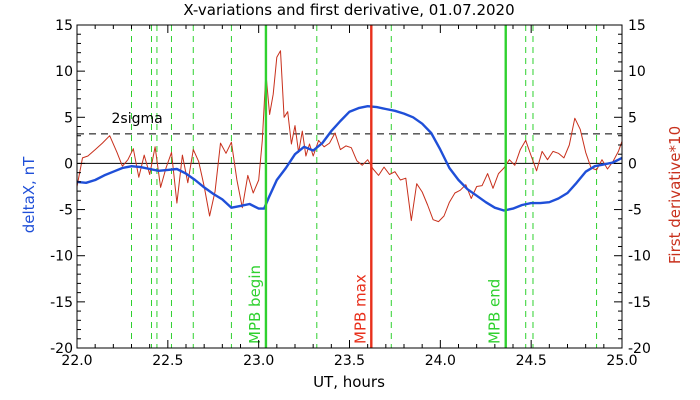  I want to click on y-axis-right-title: First derivative*10, so click(675, 195).